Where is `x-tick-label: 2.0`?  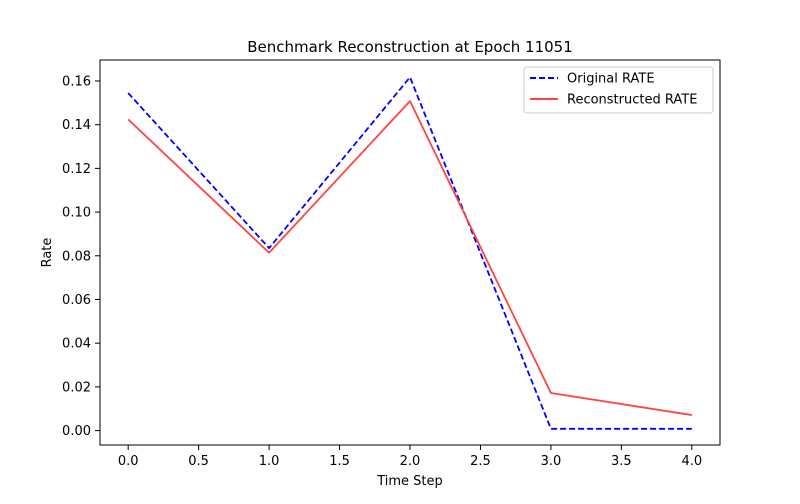 x-tick-label: 2.0 is located at coordinates (410, 461).